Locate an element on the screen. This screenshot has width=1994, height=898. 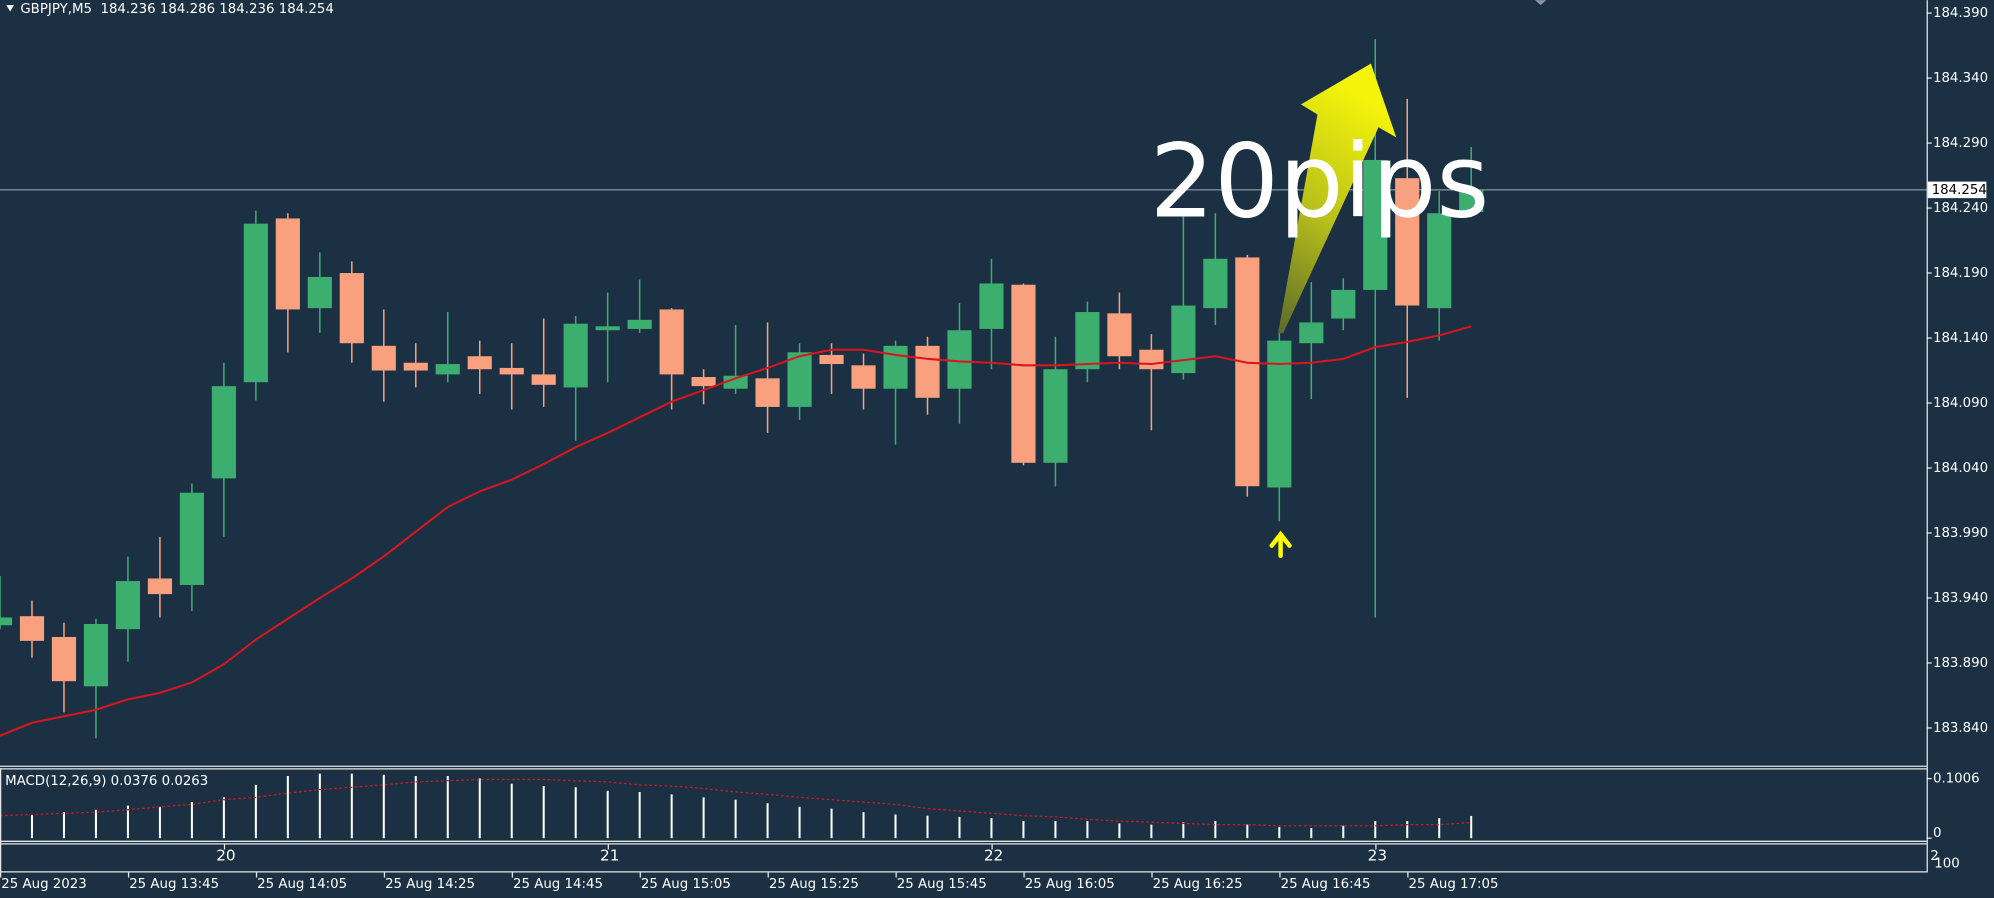
annotation-text: 20pips is located at coordinates (1320, 181).